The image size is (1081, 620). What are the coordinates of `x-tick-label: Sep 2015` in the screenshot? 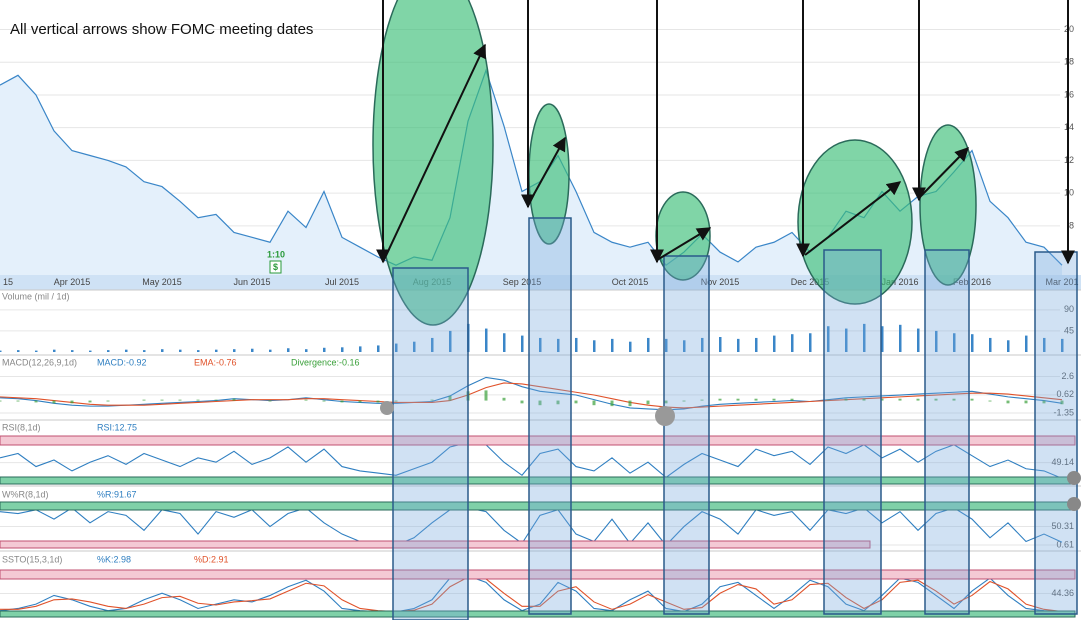 It's located at (522, 282).